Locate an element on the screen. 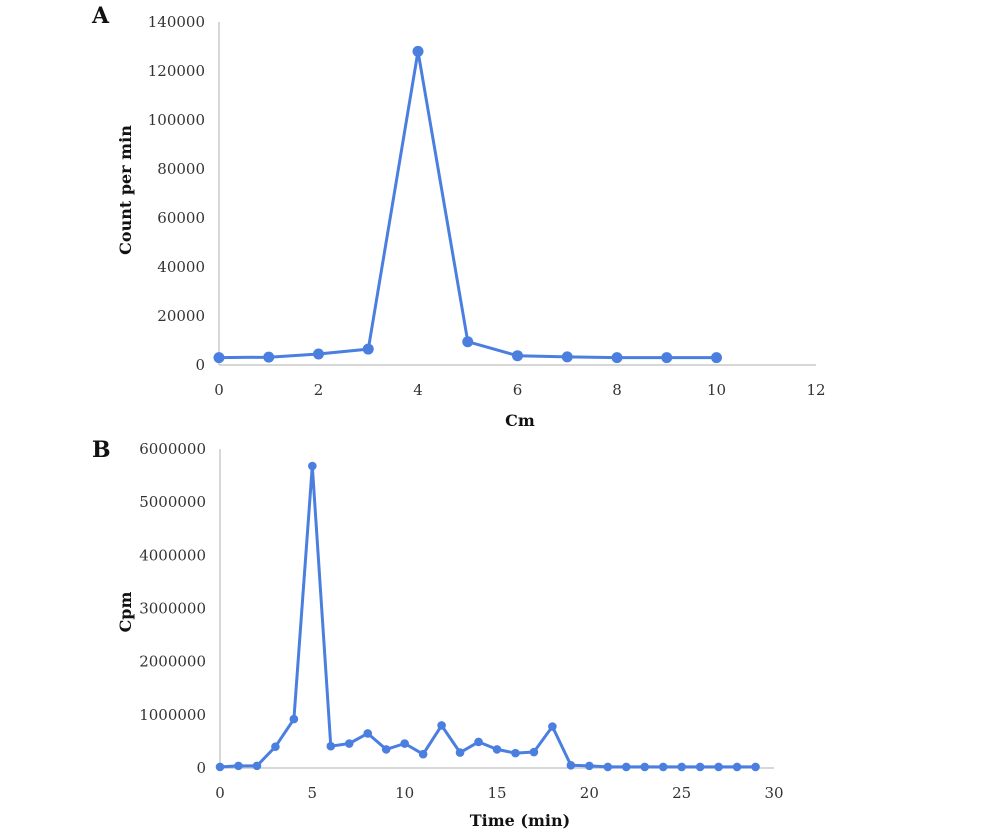  y-tick-label-a: 60000 is located at coordinates (181, 218).